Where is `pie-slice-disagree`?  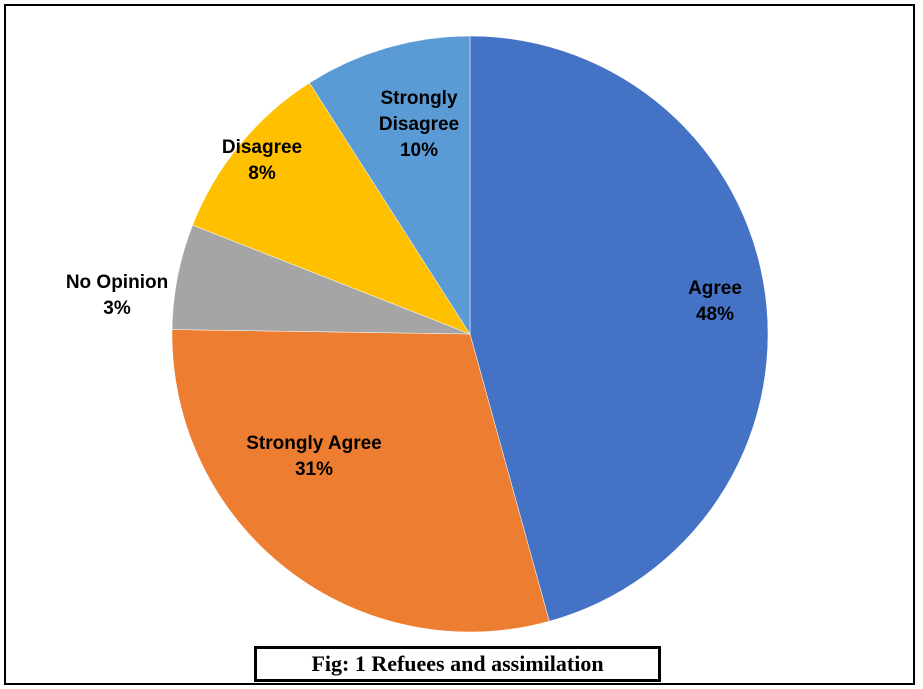 pie-slice-disagree is located at coordinates (331, 208).